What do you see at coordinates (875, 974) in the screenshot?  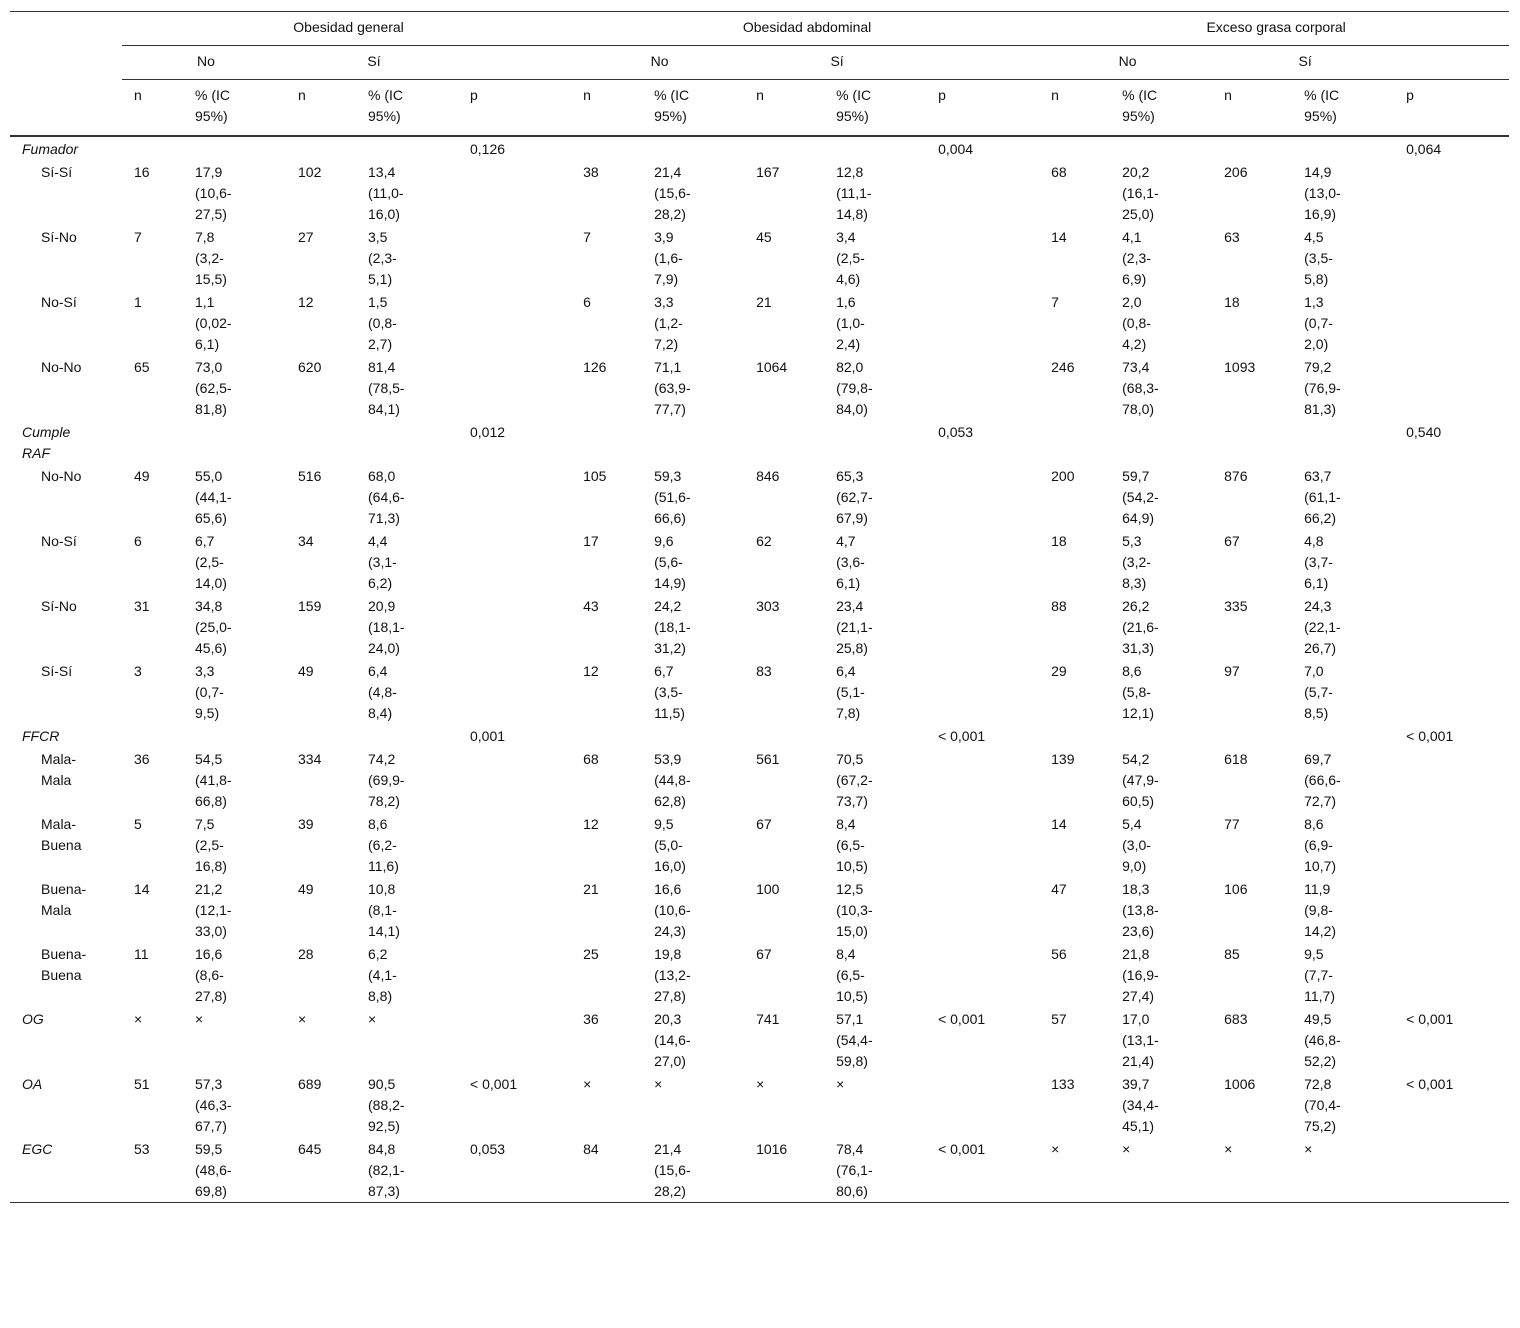 I see `percent-cell: 8,4 (6,5-10,5)` at bounding box center [875, 974].